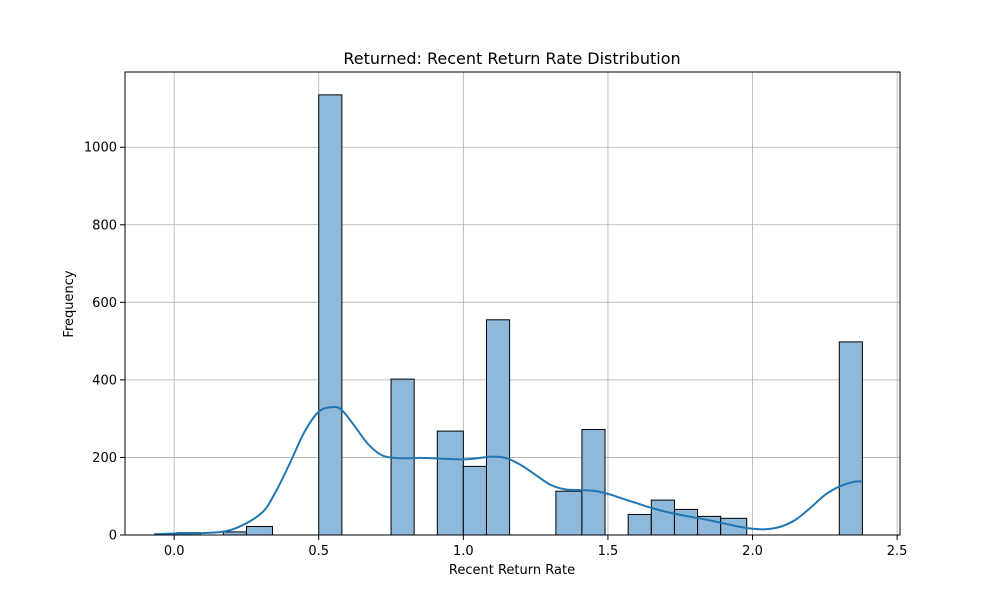 The image size is (1000, 600). What do you see at coordinates (113, 536) in the screenshot?
I see `y-tick-label: 0` at bounding box center [113, 536].